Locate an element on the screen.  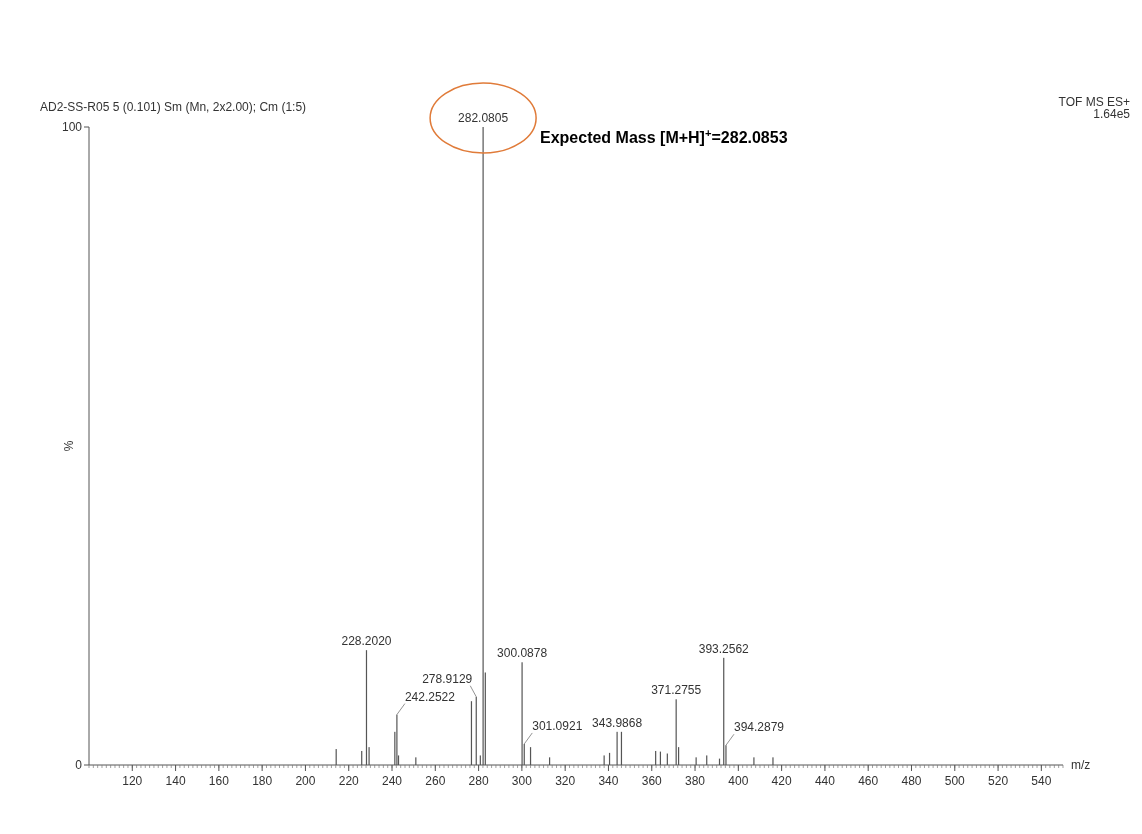
text: 1.64e5 is located at coordinates (1112, 114).